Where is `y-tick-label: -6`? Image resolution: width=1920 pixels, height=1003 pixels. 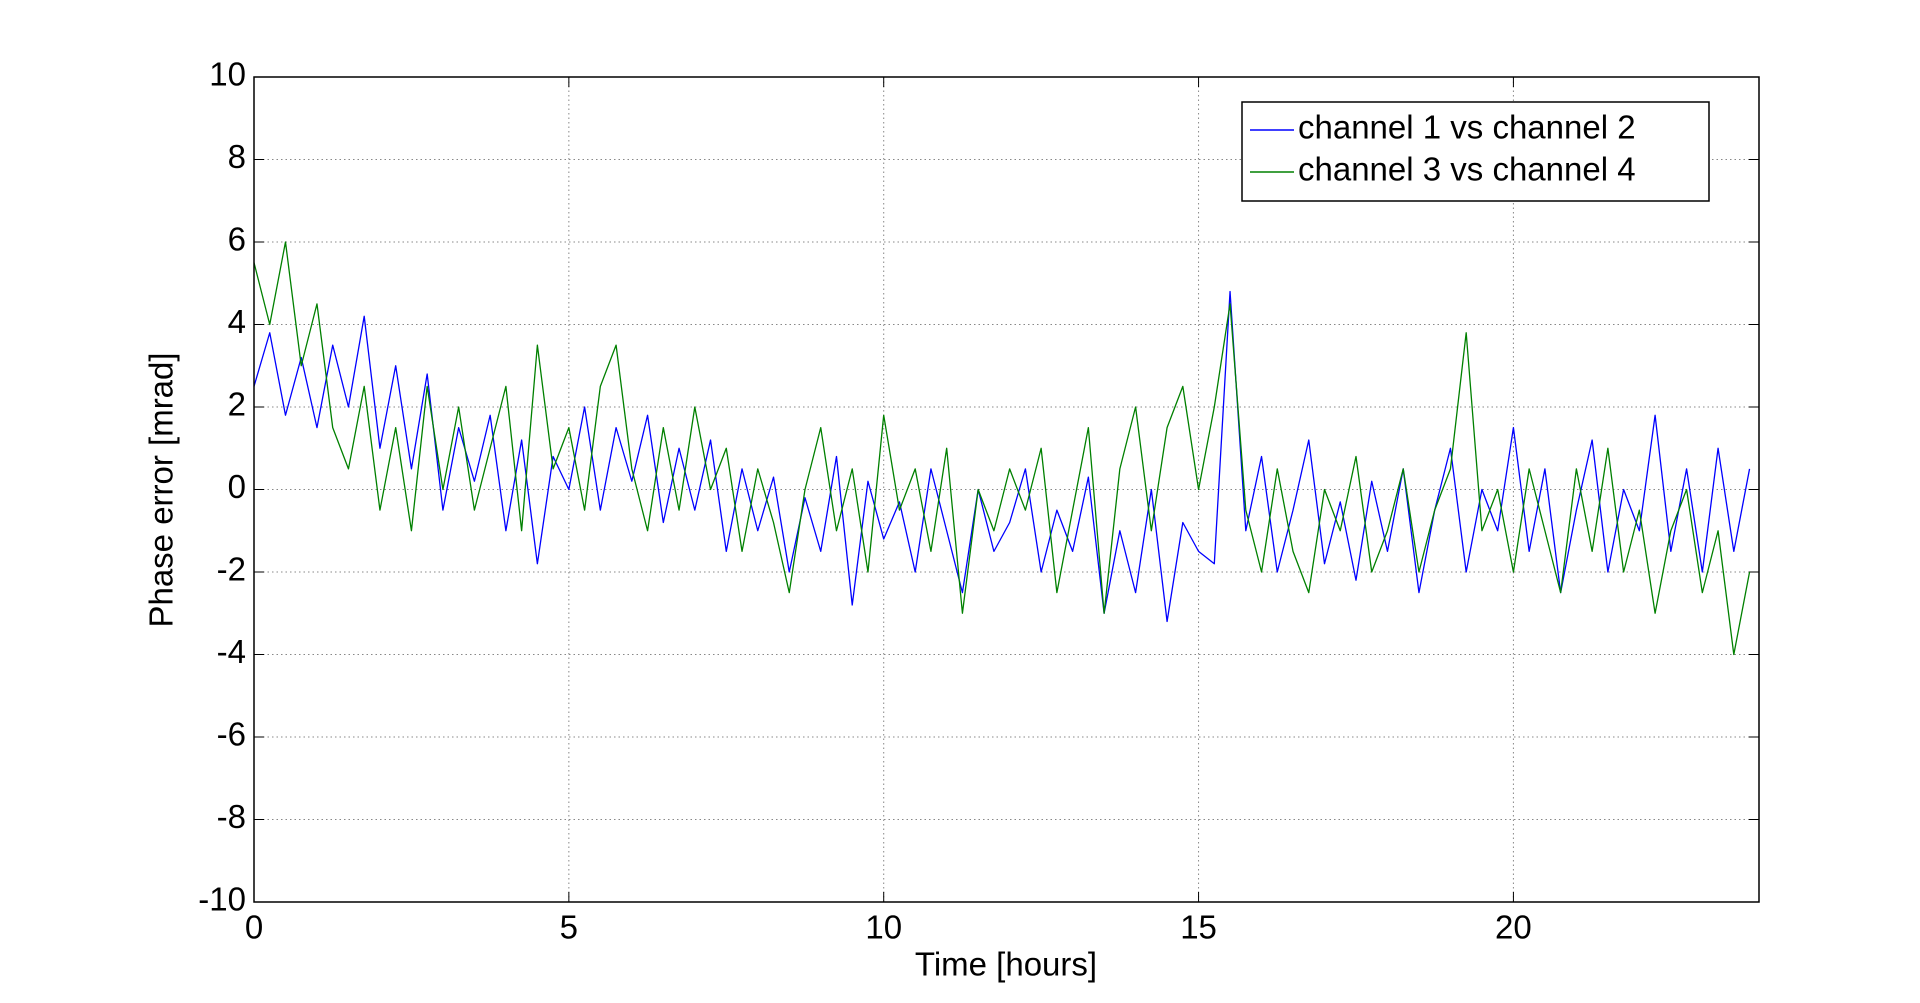 y-tick-label: -6 is located at coordinates (231, 734).